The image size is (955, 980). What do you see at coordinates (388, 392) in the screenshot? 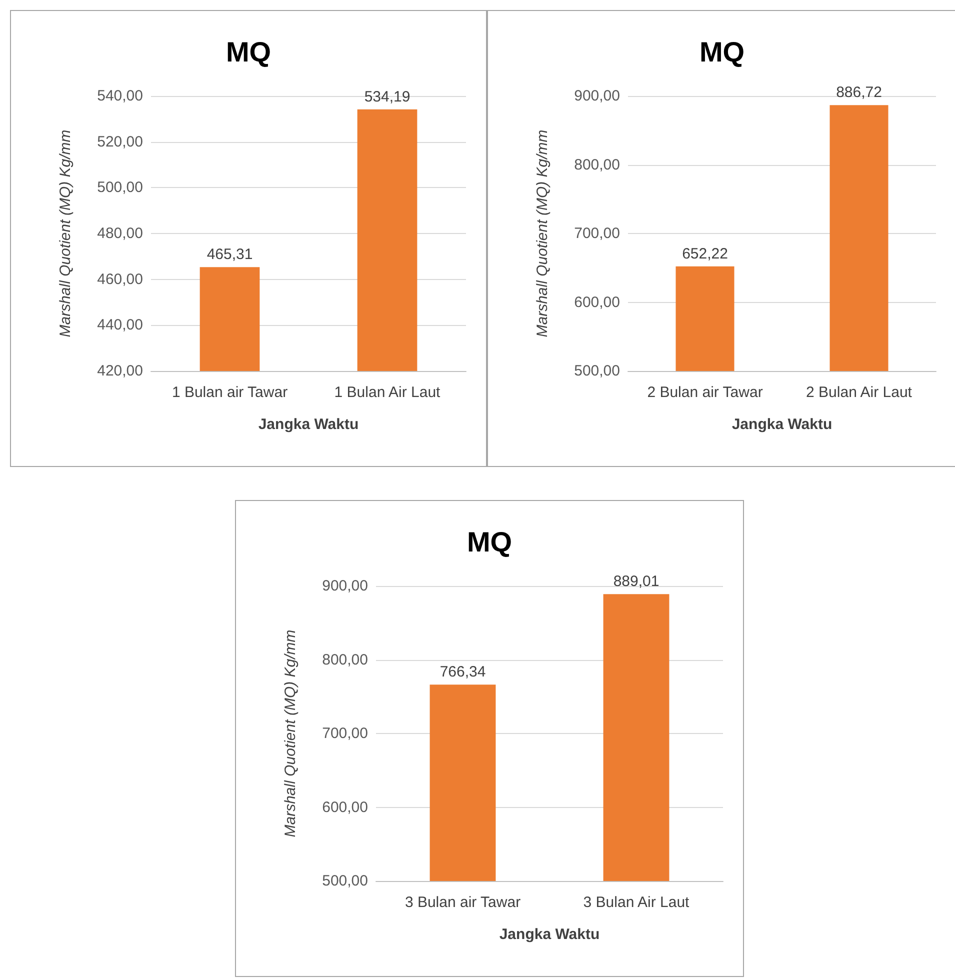
I see `x-tick-label: 1 Bulan Air Laut` at bounding box center [388, 392].